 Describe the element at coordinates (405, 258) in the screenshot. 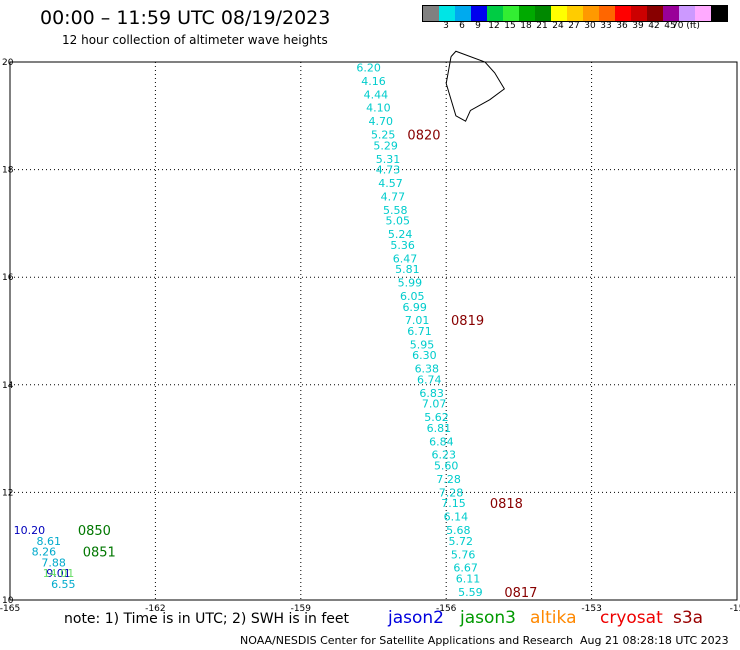

I see `wave-height-label: 6.47` at that location.